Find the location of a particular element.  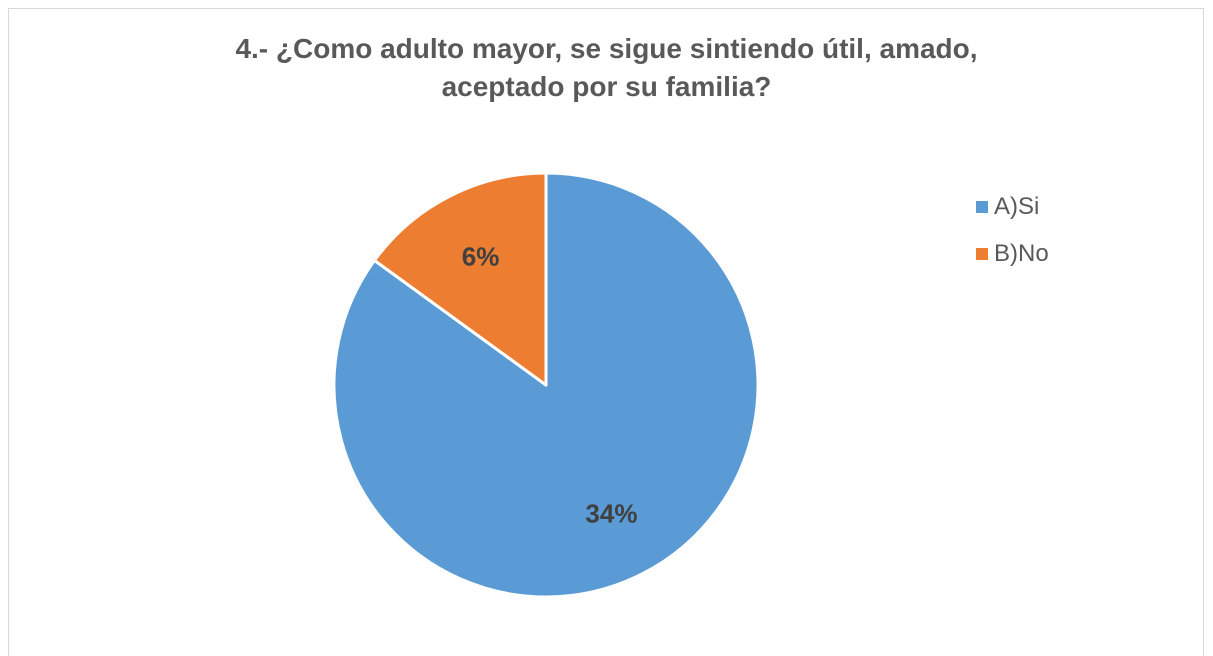

legend: A)Si B)No is located at coordinates (1012, 240).